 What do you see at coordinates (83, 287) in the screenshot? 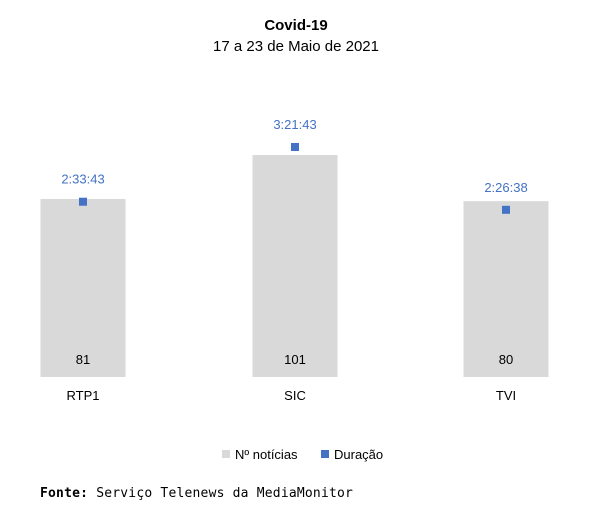
I see `bar-rtp1` at bounding box center [83, 287].